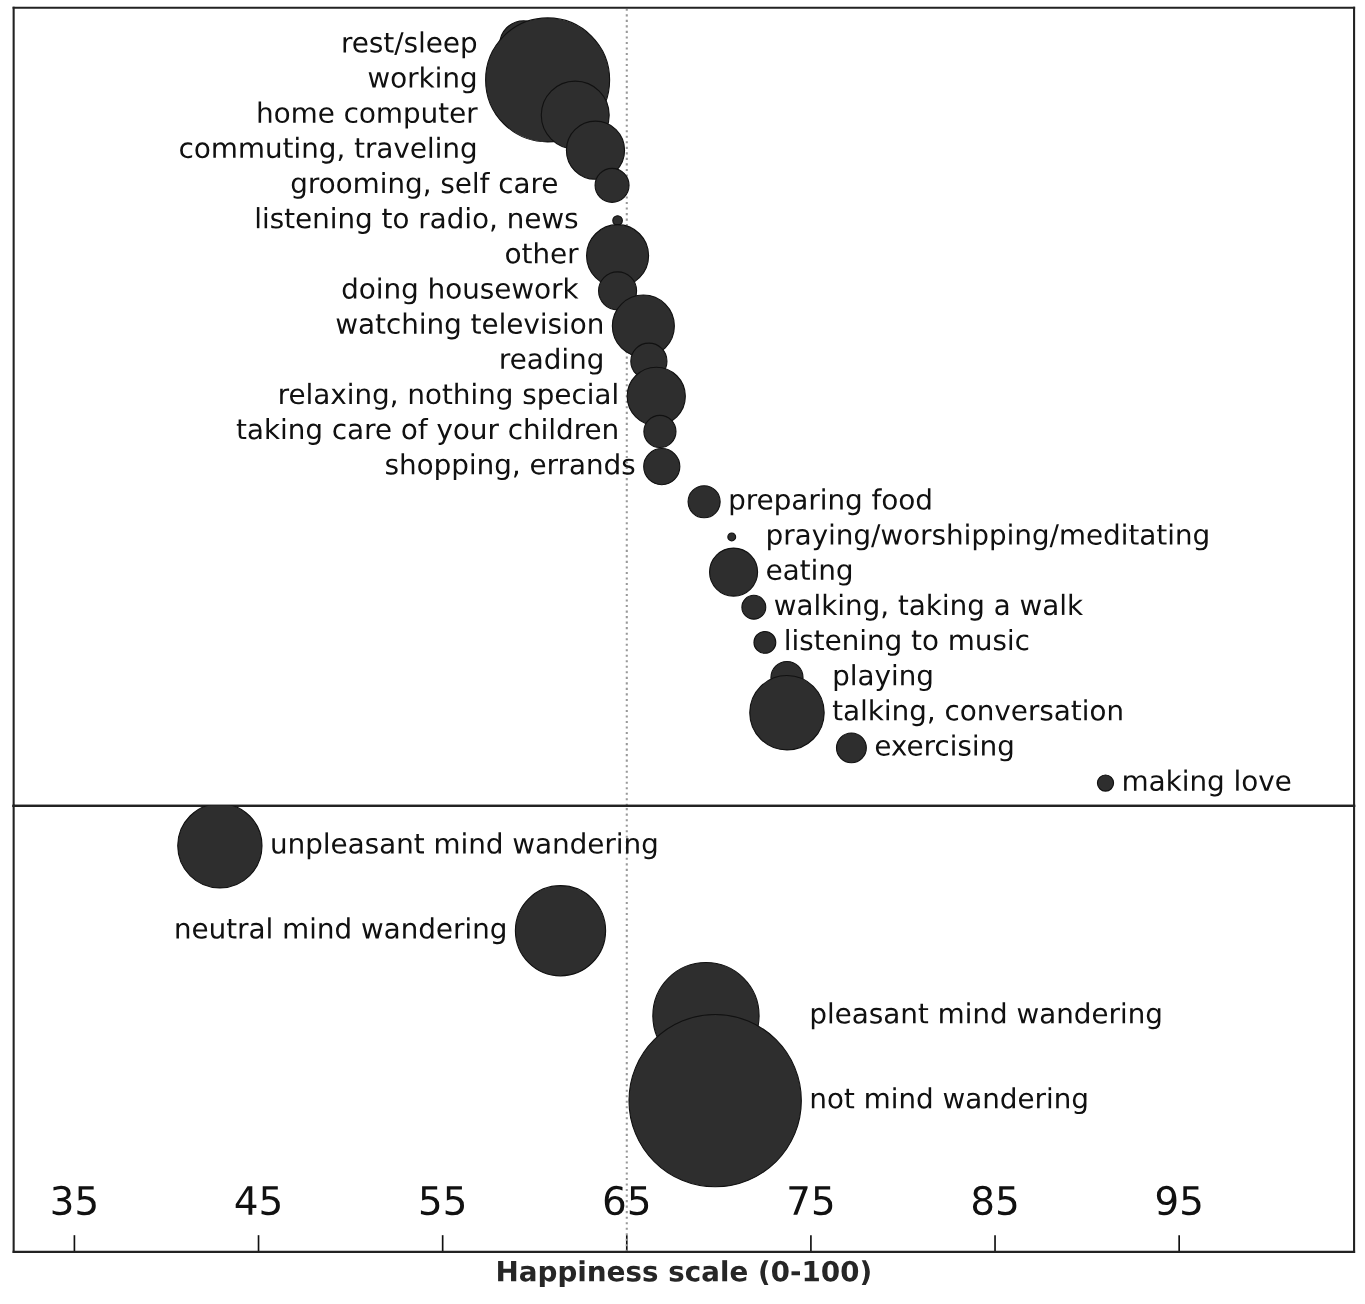  I want to click on category-label: relaxing, nothing special, so click(448, 396).